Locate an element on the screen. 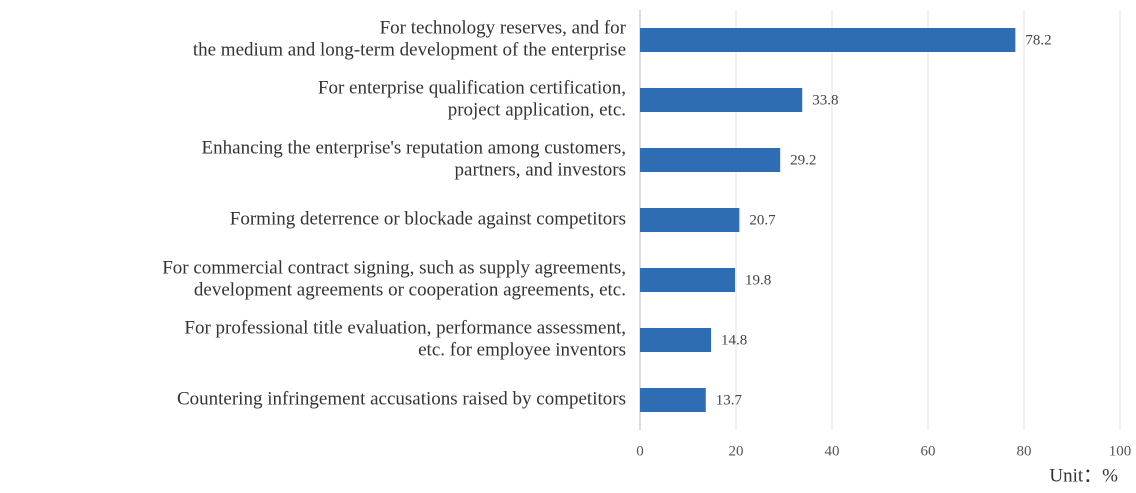 The height and width of the screenshot is (493, 1136). value-label: 14.8 is located at coordinates (734, 340).